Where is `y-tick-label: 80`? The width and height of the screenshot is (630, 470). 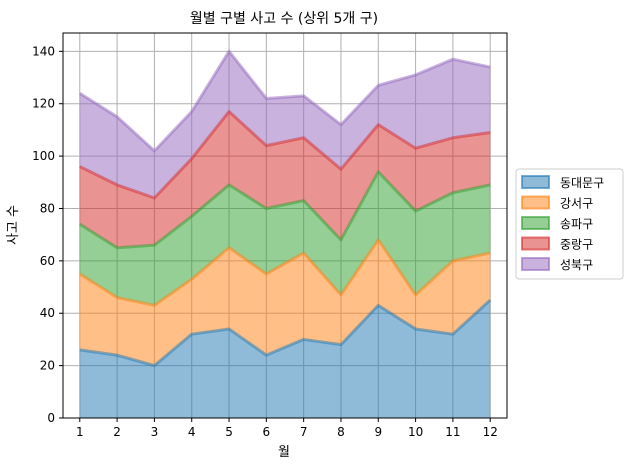 y-tick-label: 80 is located at coordinates (47, 208).